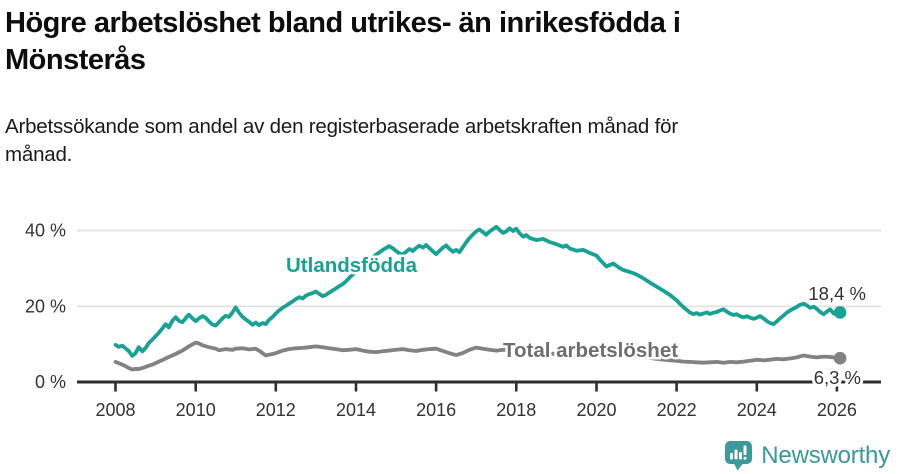 The image size is (900, 474). Describe the element at coordinates (516, 410) in the screenshot. I see `x-axis-label-2018: 2018` at that location.